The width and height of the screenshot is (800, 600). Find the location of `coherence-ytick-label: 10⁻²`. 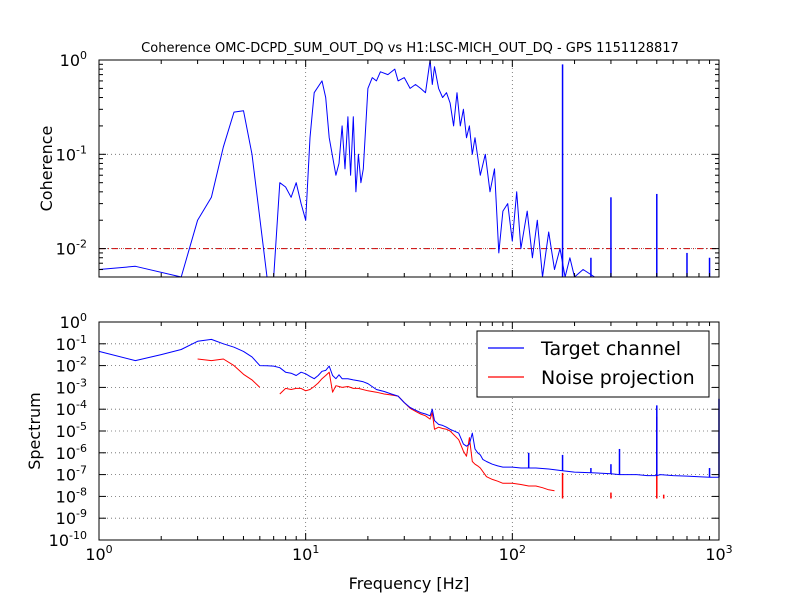

coherence-ytick-label: 10⁻² is located at coordinates (71, 248).